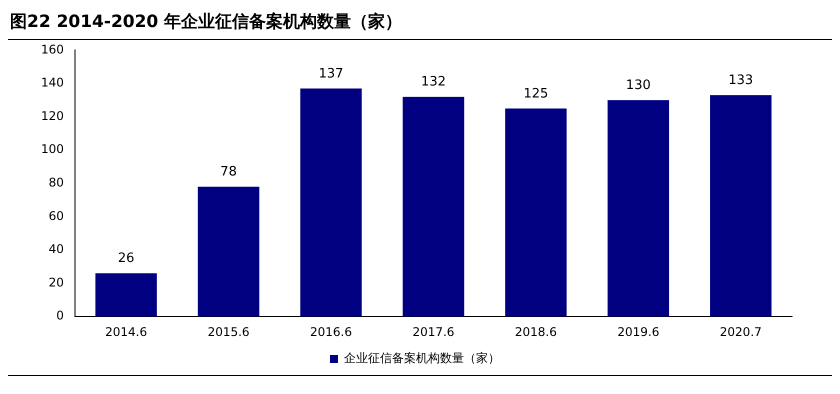  What do you see at coordinates (433, 82) in the screenshot?
I see `data-label: 132` at bounding box center [433, 82].